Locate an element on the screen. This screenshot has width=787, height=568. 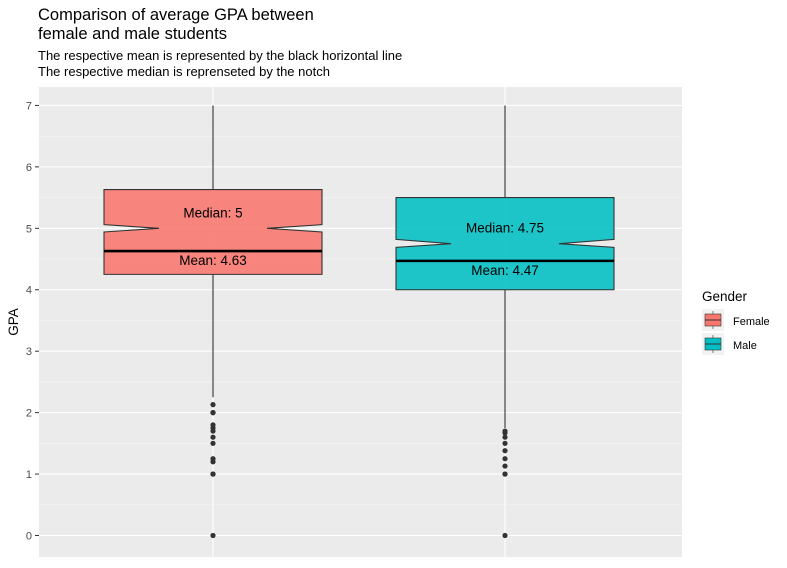
y-tick-label: 6 is located at coordinates (29, 168).